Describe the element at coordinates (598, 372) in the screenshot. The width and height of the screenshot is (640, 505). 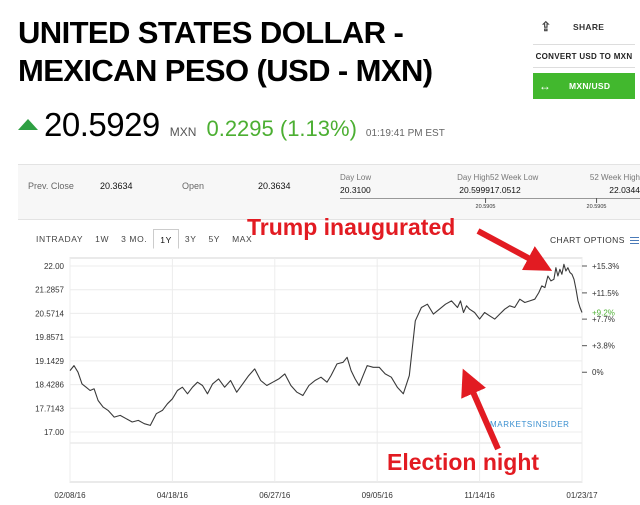
I see `right-tick-label: 0%` at that location.